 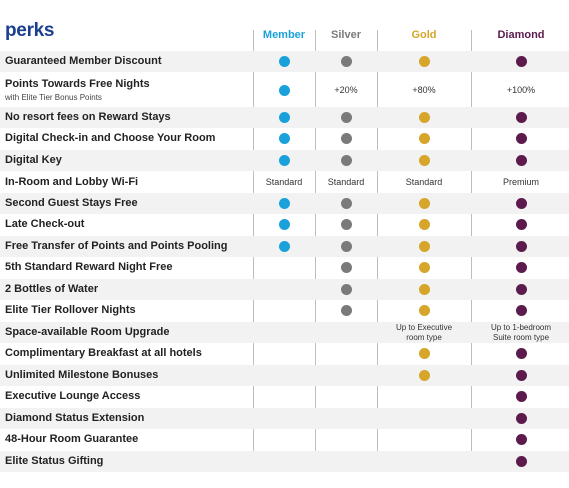 I want to click on tier-header-silver: Silver, so click(x=346, y=35).